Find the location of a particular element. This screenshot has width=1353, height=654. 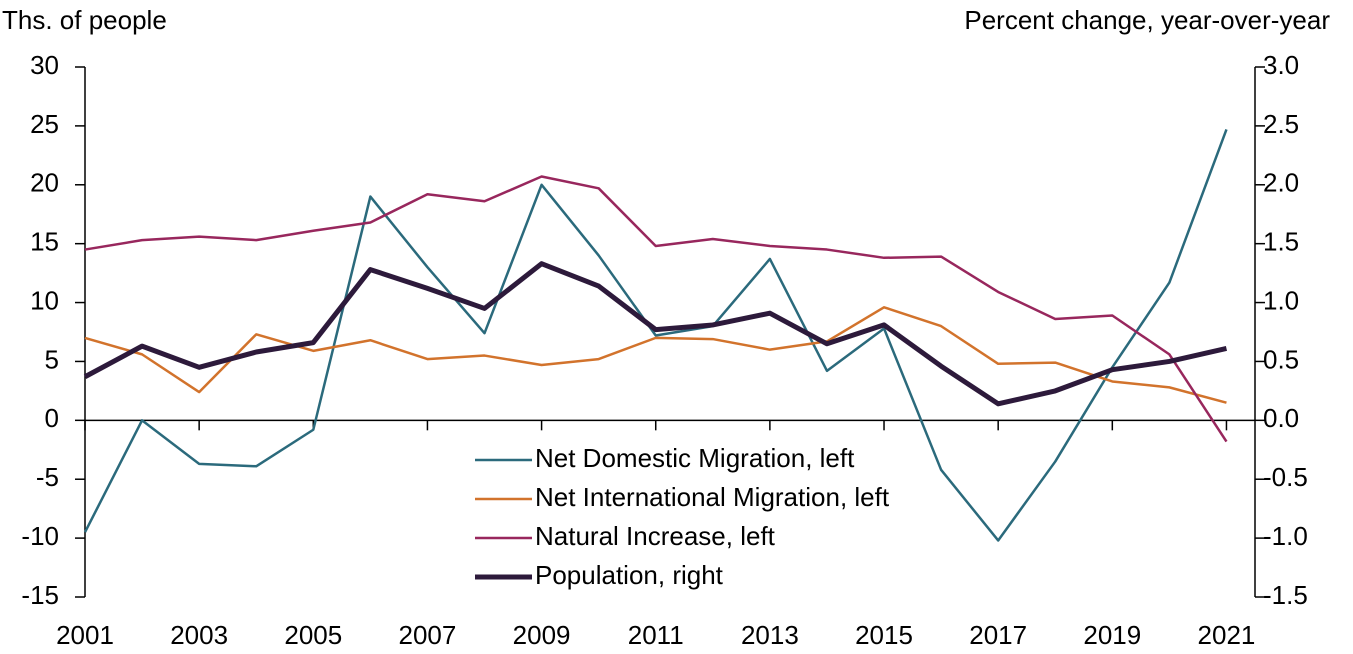

y-tick-label: -15 is located at coordinates (40, 595).